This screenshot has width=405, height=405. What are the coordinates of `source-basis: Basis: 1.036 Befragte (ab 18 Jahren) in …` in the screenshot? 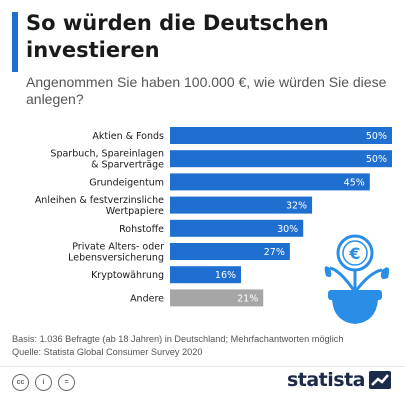 It's located at (178, 339).